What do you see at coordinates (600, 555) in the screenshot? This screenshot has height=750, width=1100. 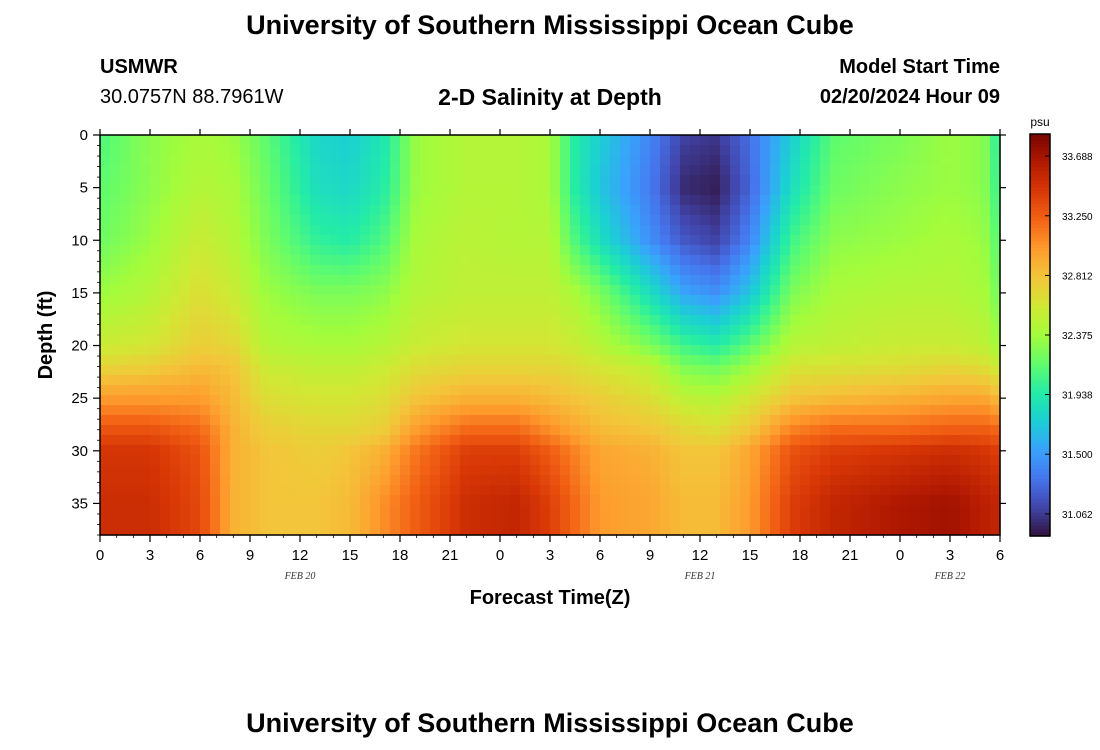 I see `x-tick-label: 6` at bounding box center [600, 555].